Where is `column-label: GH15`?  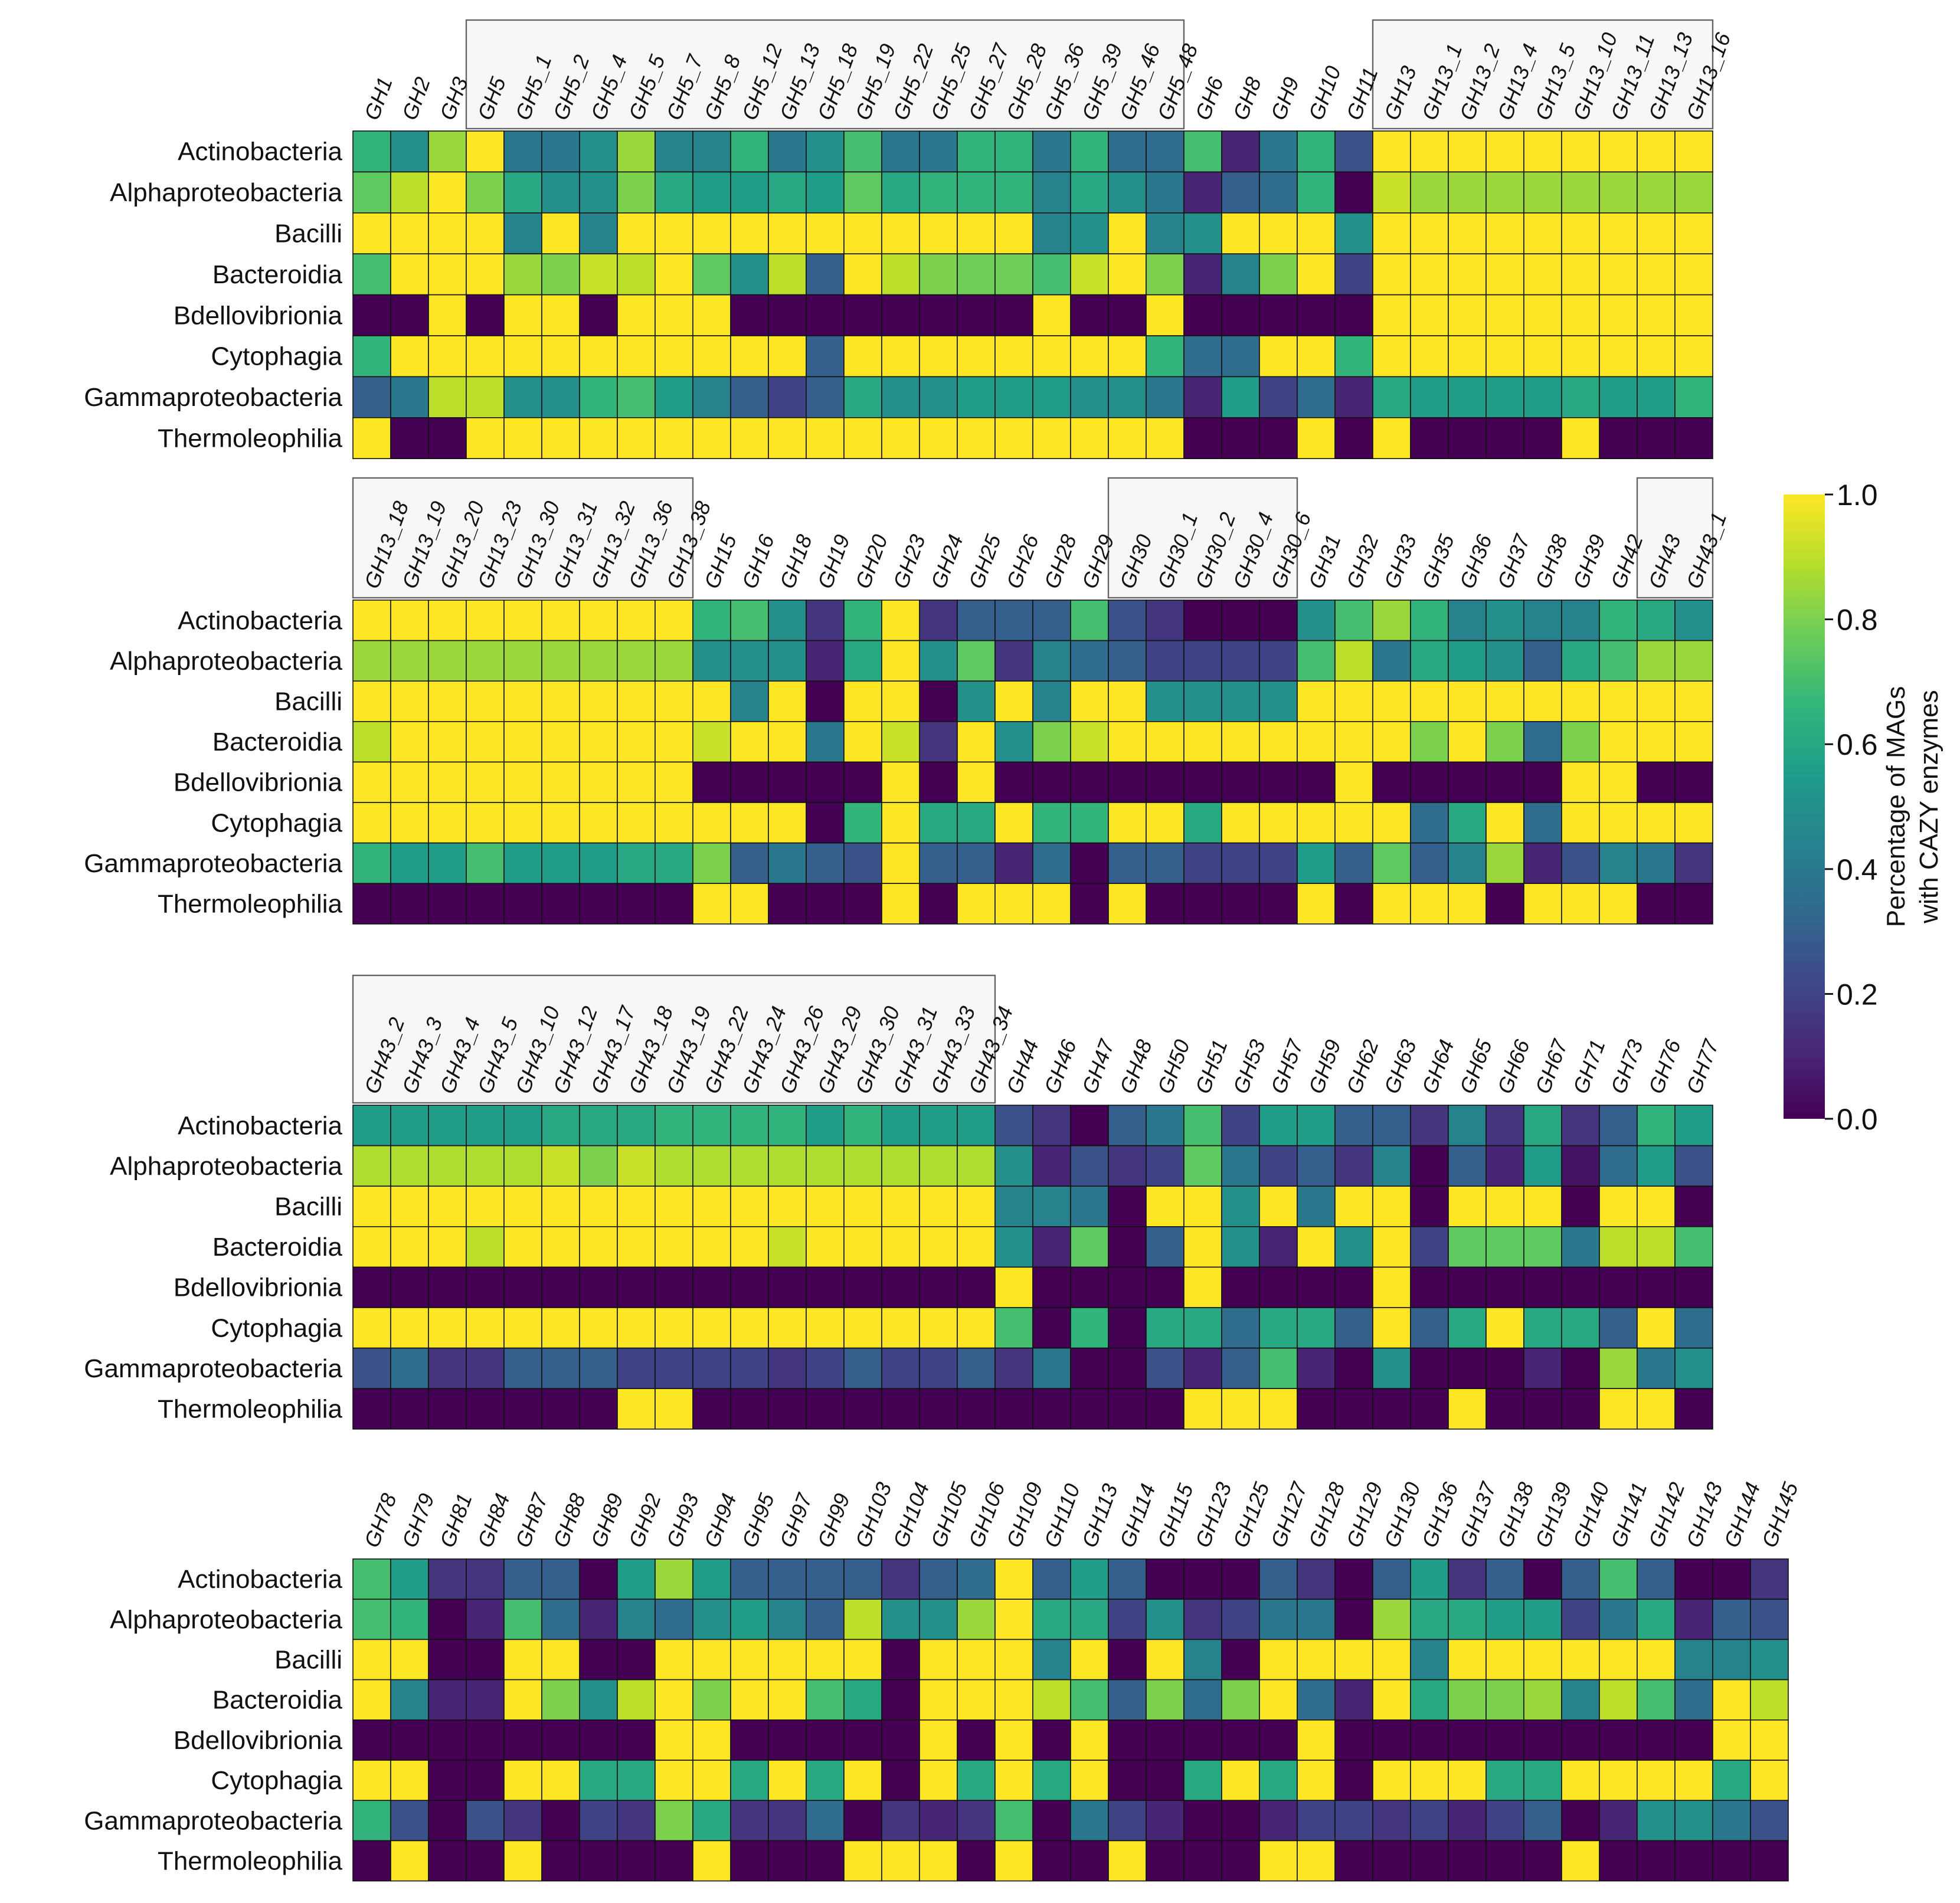 column-label: GH15 is located at coordinates (720, 560).